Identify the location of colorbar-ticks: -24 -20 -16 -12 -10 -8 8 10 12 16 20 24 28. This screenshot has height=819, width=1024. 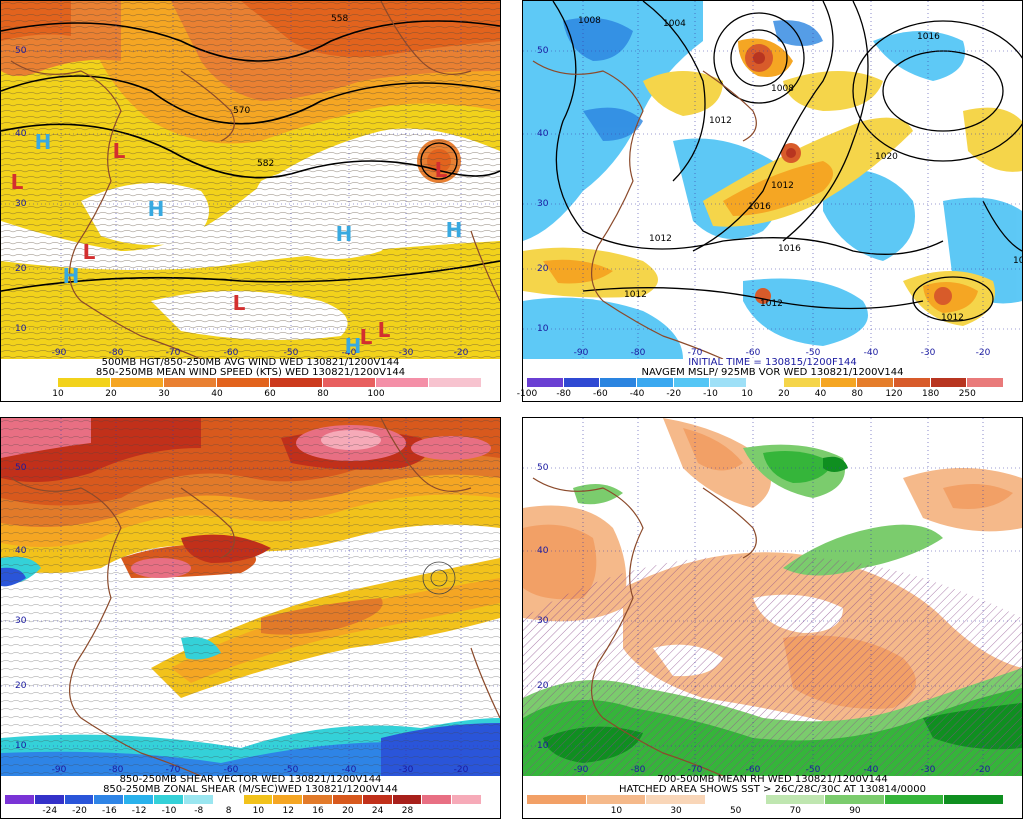
(243, 811).